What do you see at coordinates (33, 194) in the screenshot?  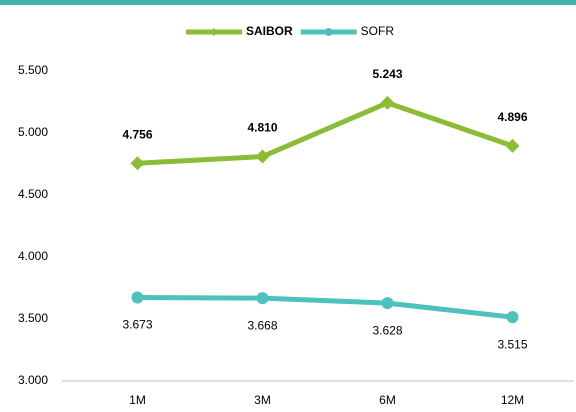 I see `y-tick-label: 4.500` at bounding box center [33, 194].